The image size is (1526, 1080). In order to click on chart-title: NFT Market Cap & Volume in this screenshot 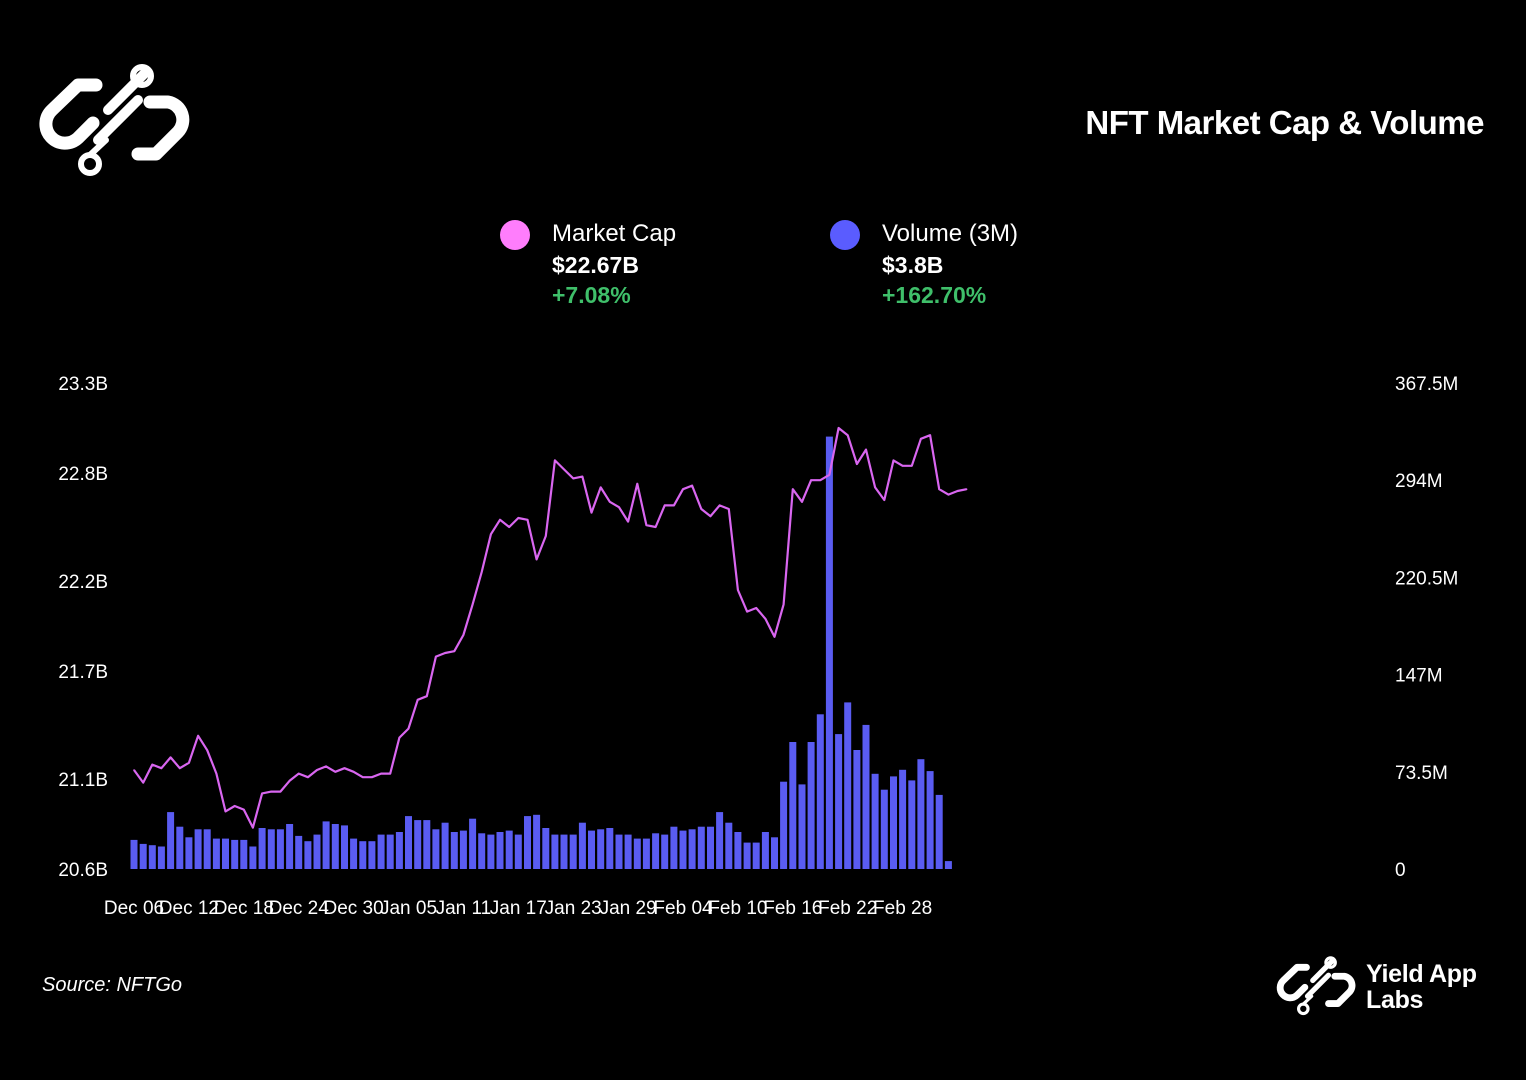, I will do `click(1284, 122)`.